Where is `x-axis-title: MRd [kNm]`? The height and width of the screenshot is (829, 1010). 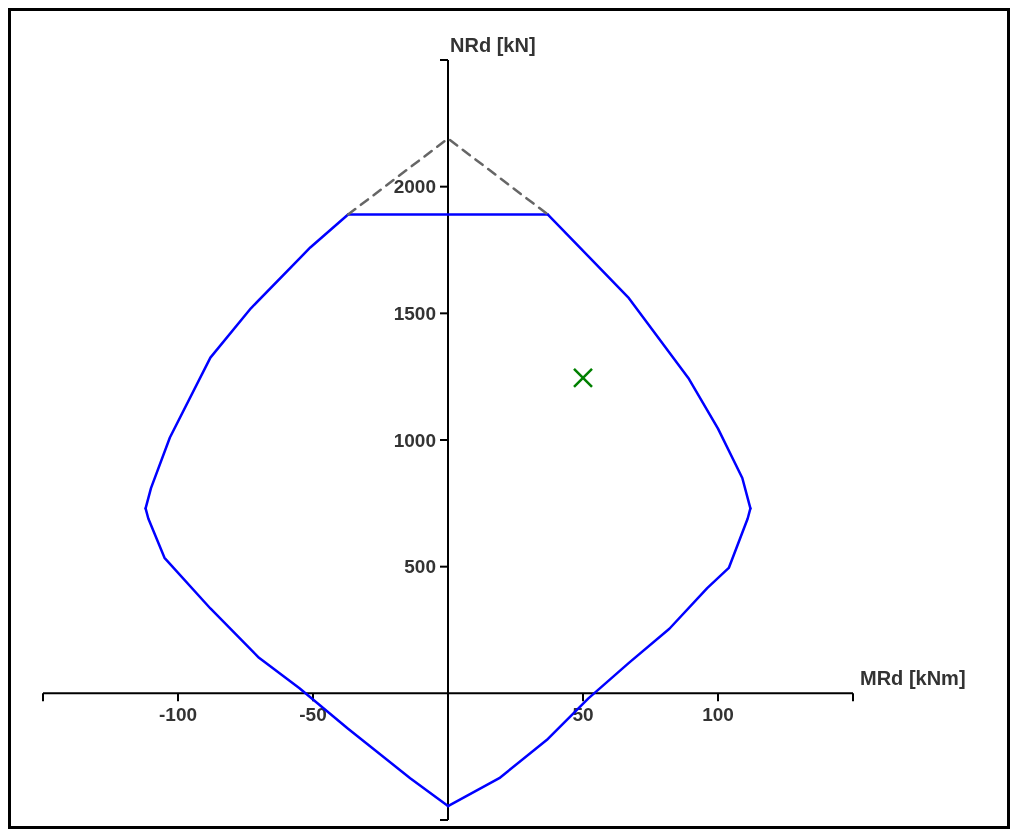
x-axis-title: MRd [kNm] is located at coordinates (913, 678).